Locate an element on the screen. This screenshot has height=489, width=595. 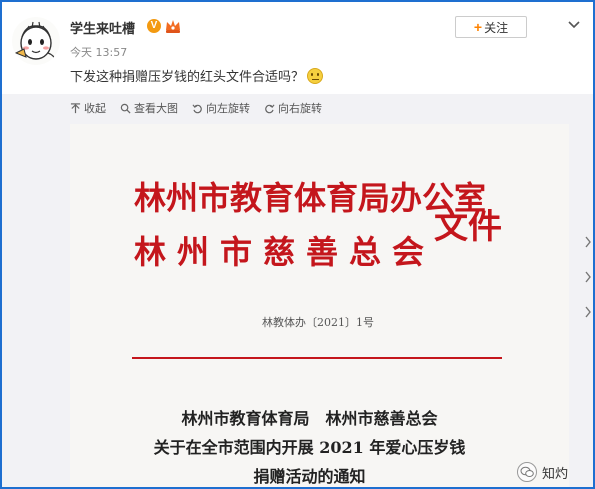
post-time: 今天 13:57 is located at coordinates (99, 52).